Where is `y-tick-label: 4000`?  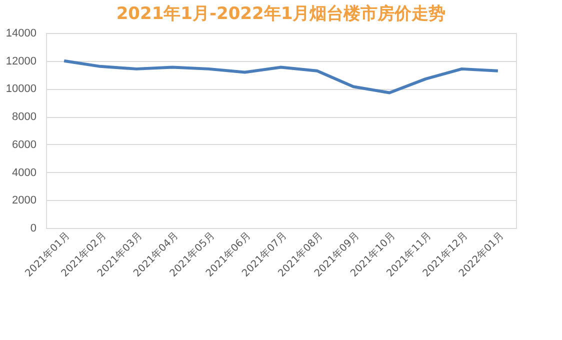 y-tick-label: 4000 is located at coordinates (24, 172).